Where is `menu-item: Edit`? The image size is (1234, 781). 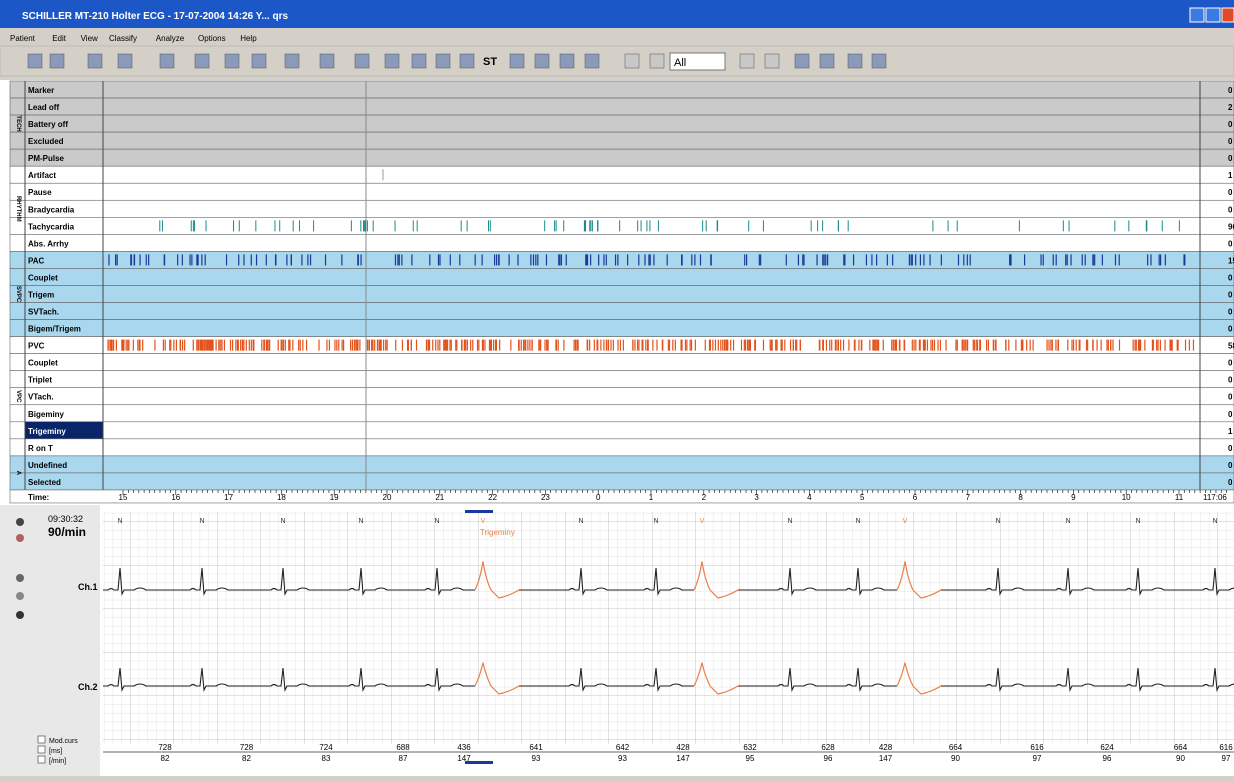 menu-item: Edit is located at coordinates (59, 38).